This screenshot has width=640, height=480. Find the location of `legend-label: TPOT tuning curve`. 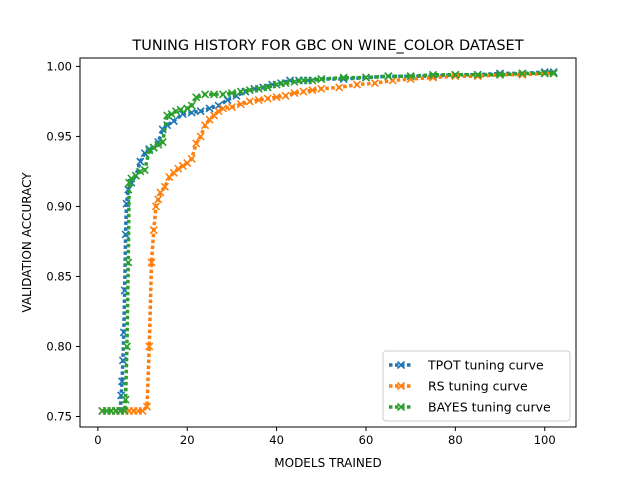

legend-label: TPOT tuning curve is located at coordinates (485, 365).